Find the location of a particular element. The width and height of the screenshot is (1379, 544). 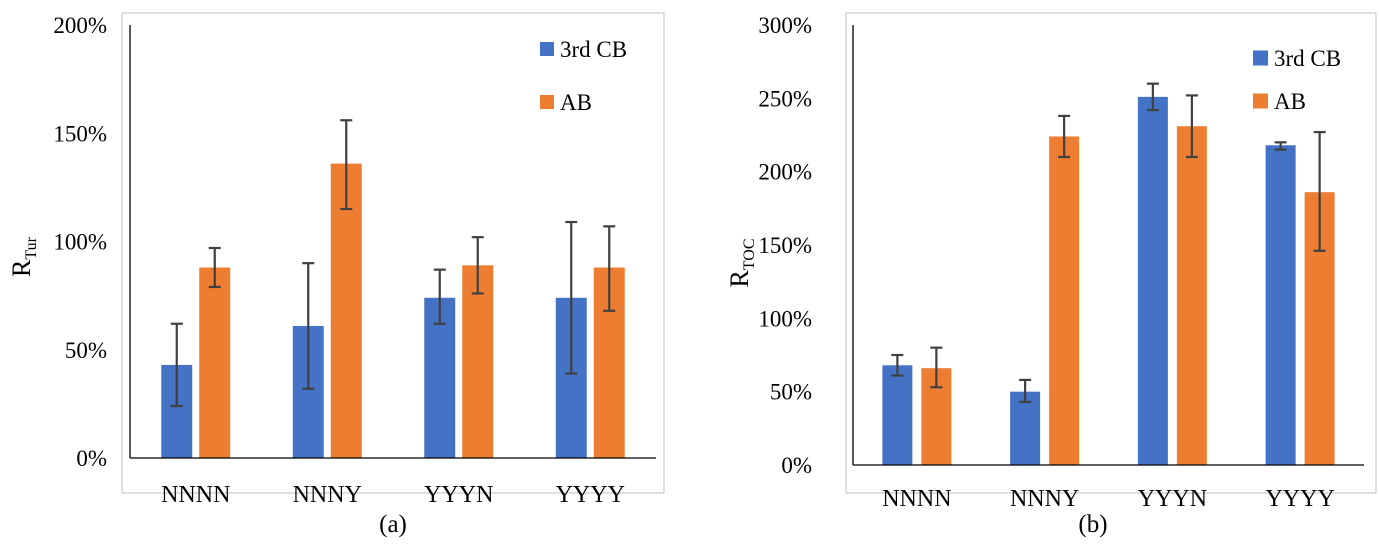

y-axis-label: RTur is located at coordinates (23, 256).